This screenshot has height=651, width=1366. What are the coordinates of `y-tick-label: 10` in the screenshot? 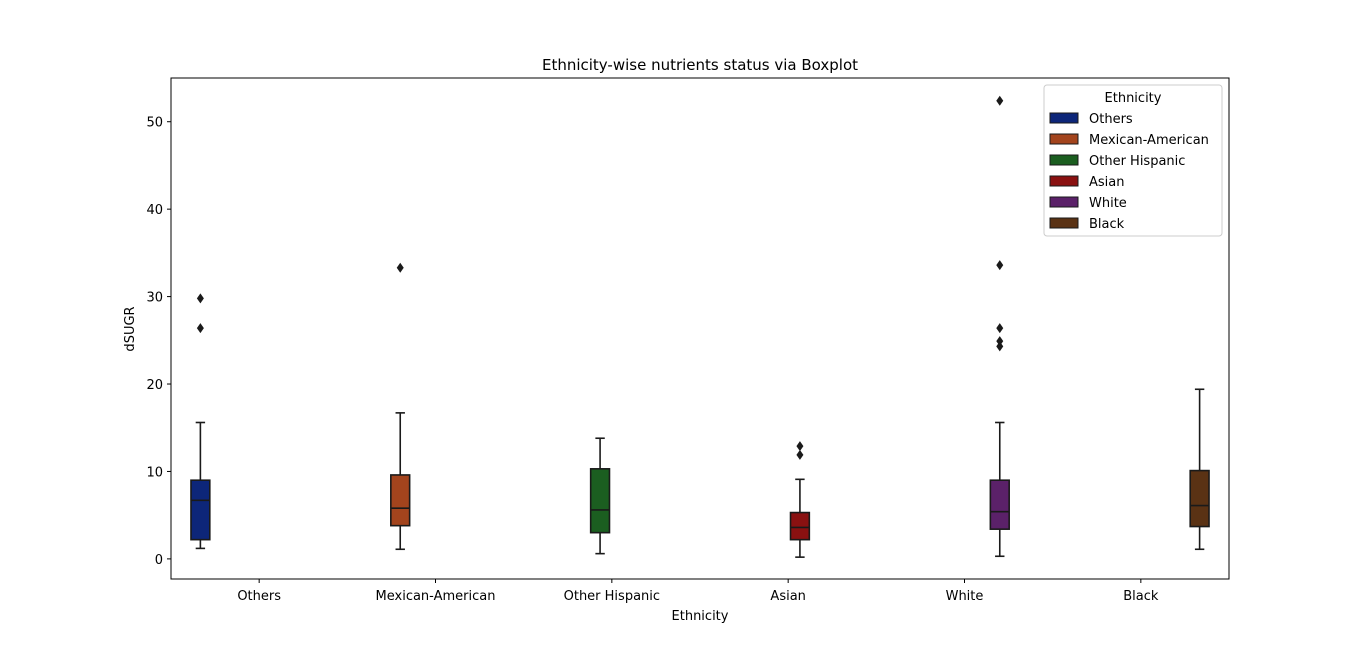 It's located at (154, 472).